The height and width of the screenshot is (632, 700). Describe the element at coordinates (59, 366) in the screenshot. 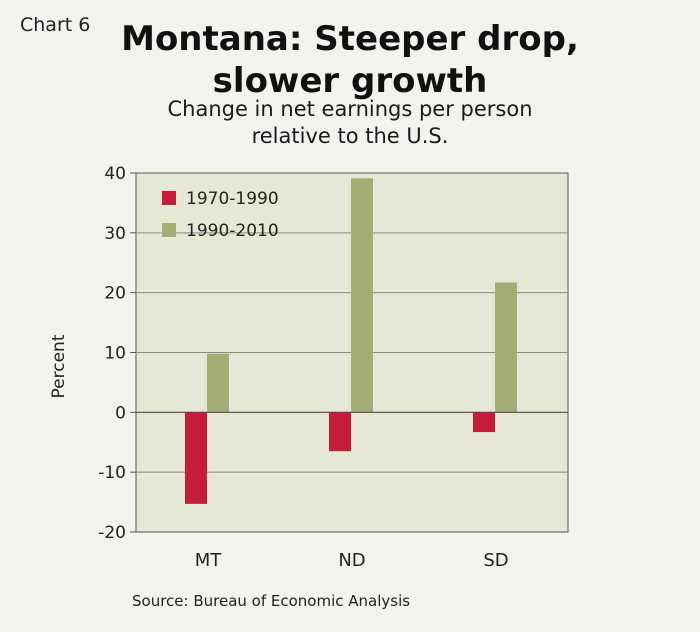

I see `y-axis-label: Percent` at that location.